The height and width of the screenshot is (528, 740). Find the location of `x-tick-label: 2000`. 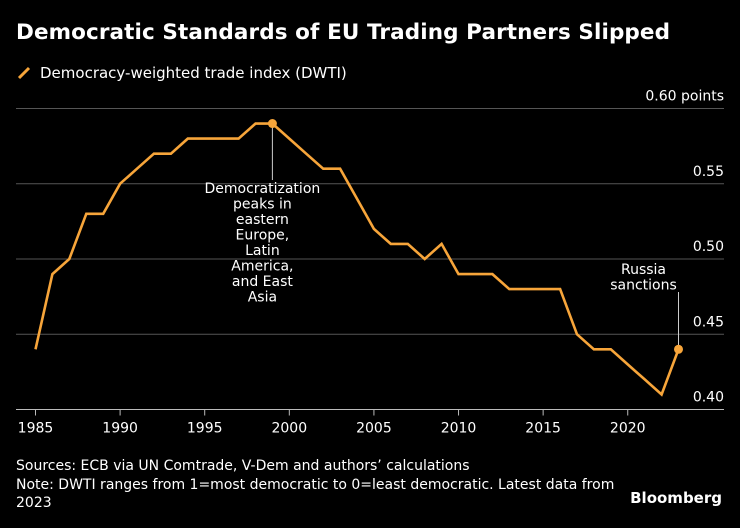

x-tick-label: 2000 is located at coordinates (289, 429).